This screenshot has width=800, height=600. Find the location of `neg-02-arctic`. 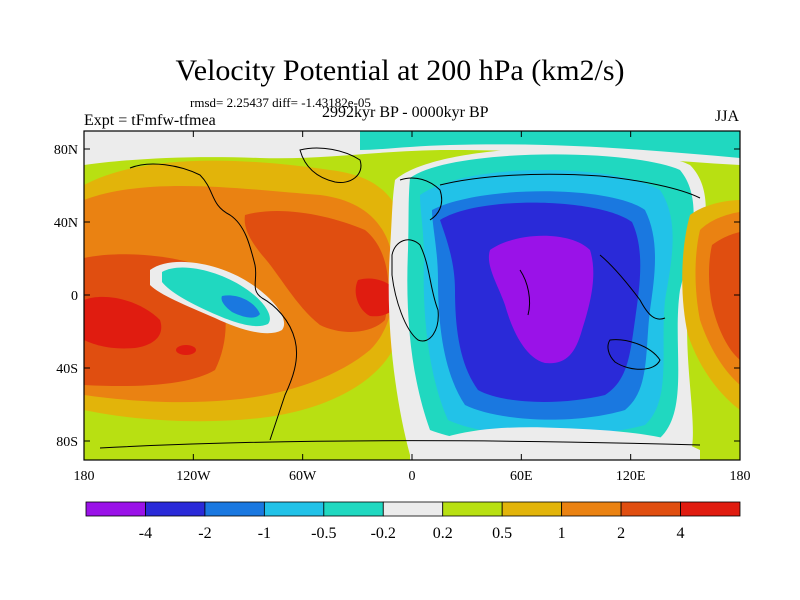

neg-02-arctic is located at coordinates (550, 144).